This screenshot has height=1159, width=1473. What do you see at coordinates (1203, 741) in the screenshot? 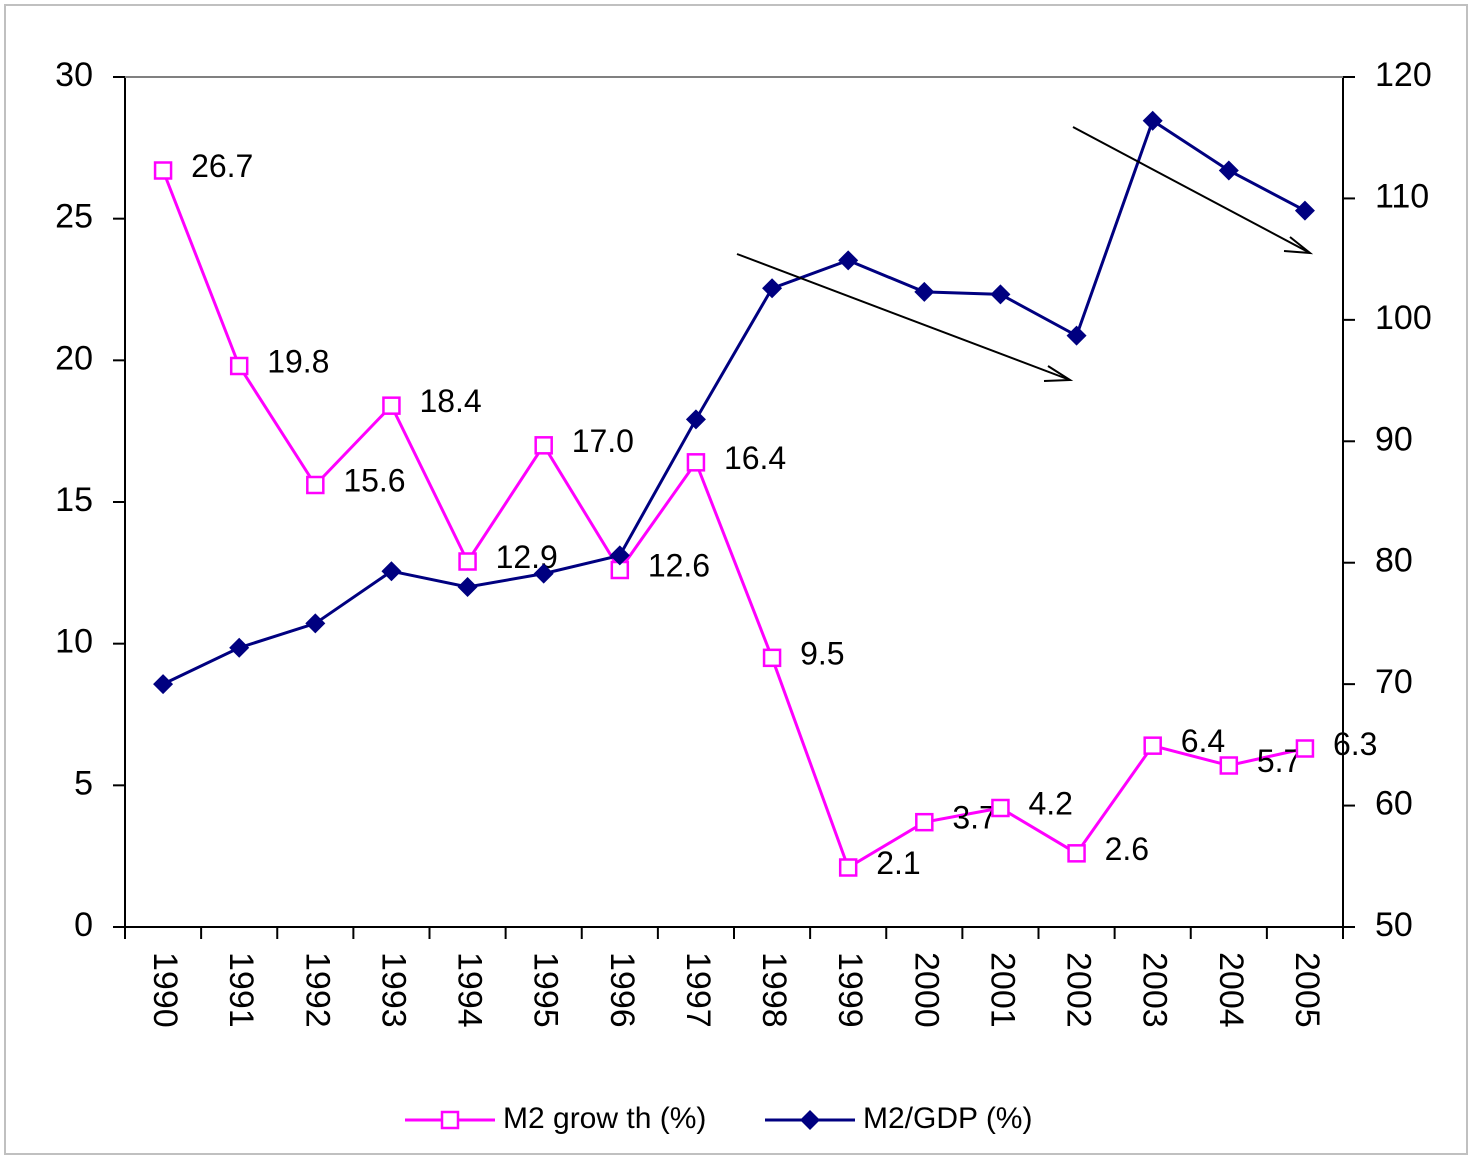
I see `data-label: 6.4` at bounding box center [1203, 741].